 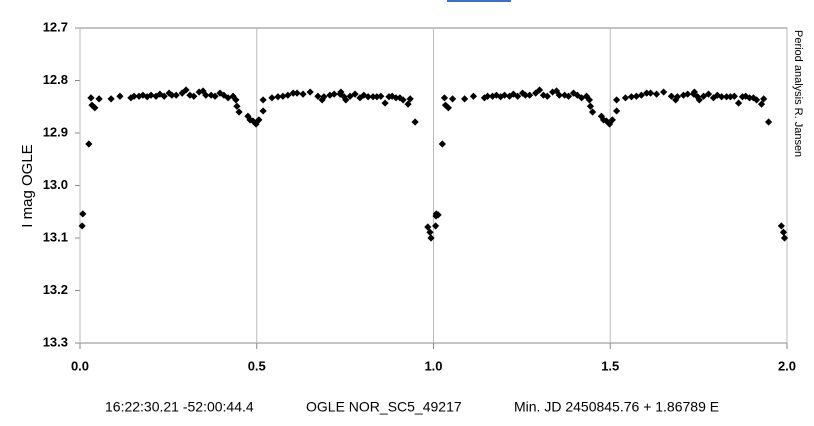 What do you see at coordinates (433, 365) in the screenshot?
I see `x-tick-label: 1.0` at bounding box center [433, 365].